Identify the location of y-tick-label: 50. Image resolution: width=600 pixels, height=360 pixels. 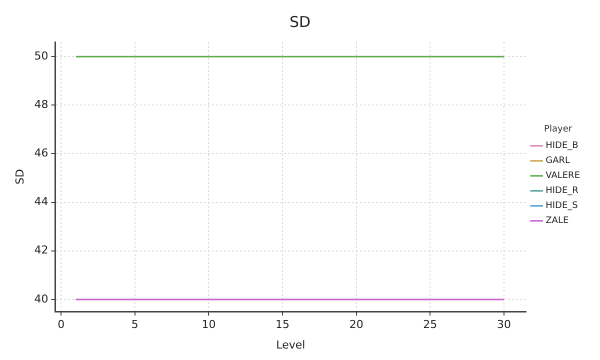
(41, 55).